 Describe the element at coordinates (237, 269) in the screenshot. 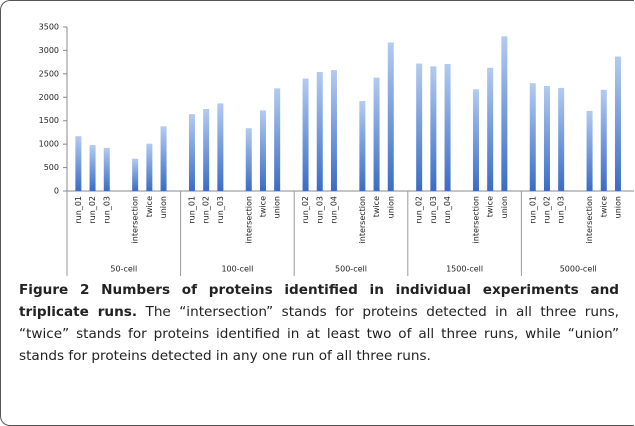

I see `group-label: 100-cell` at that location.